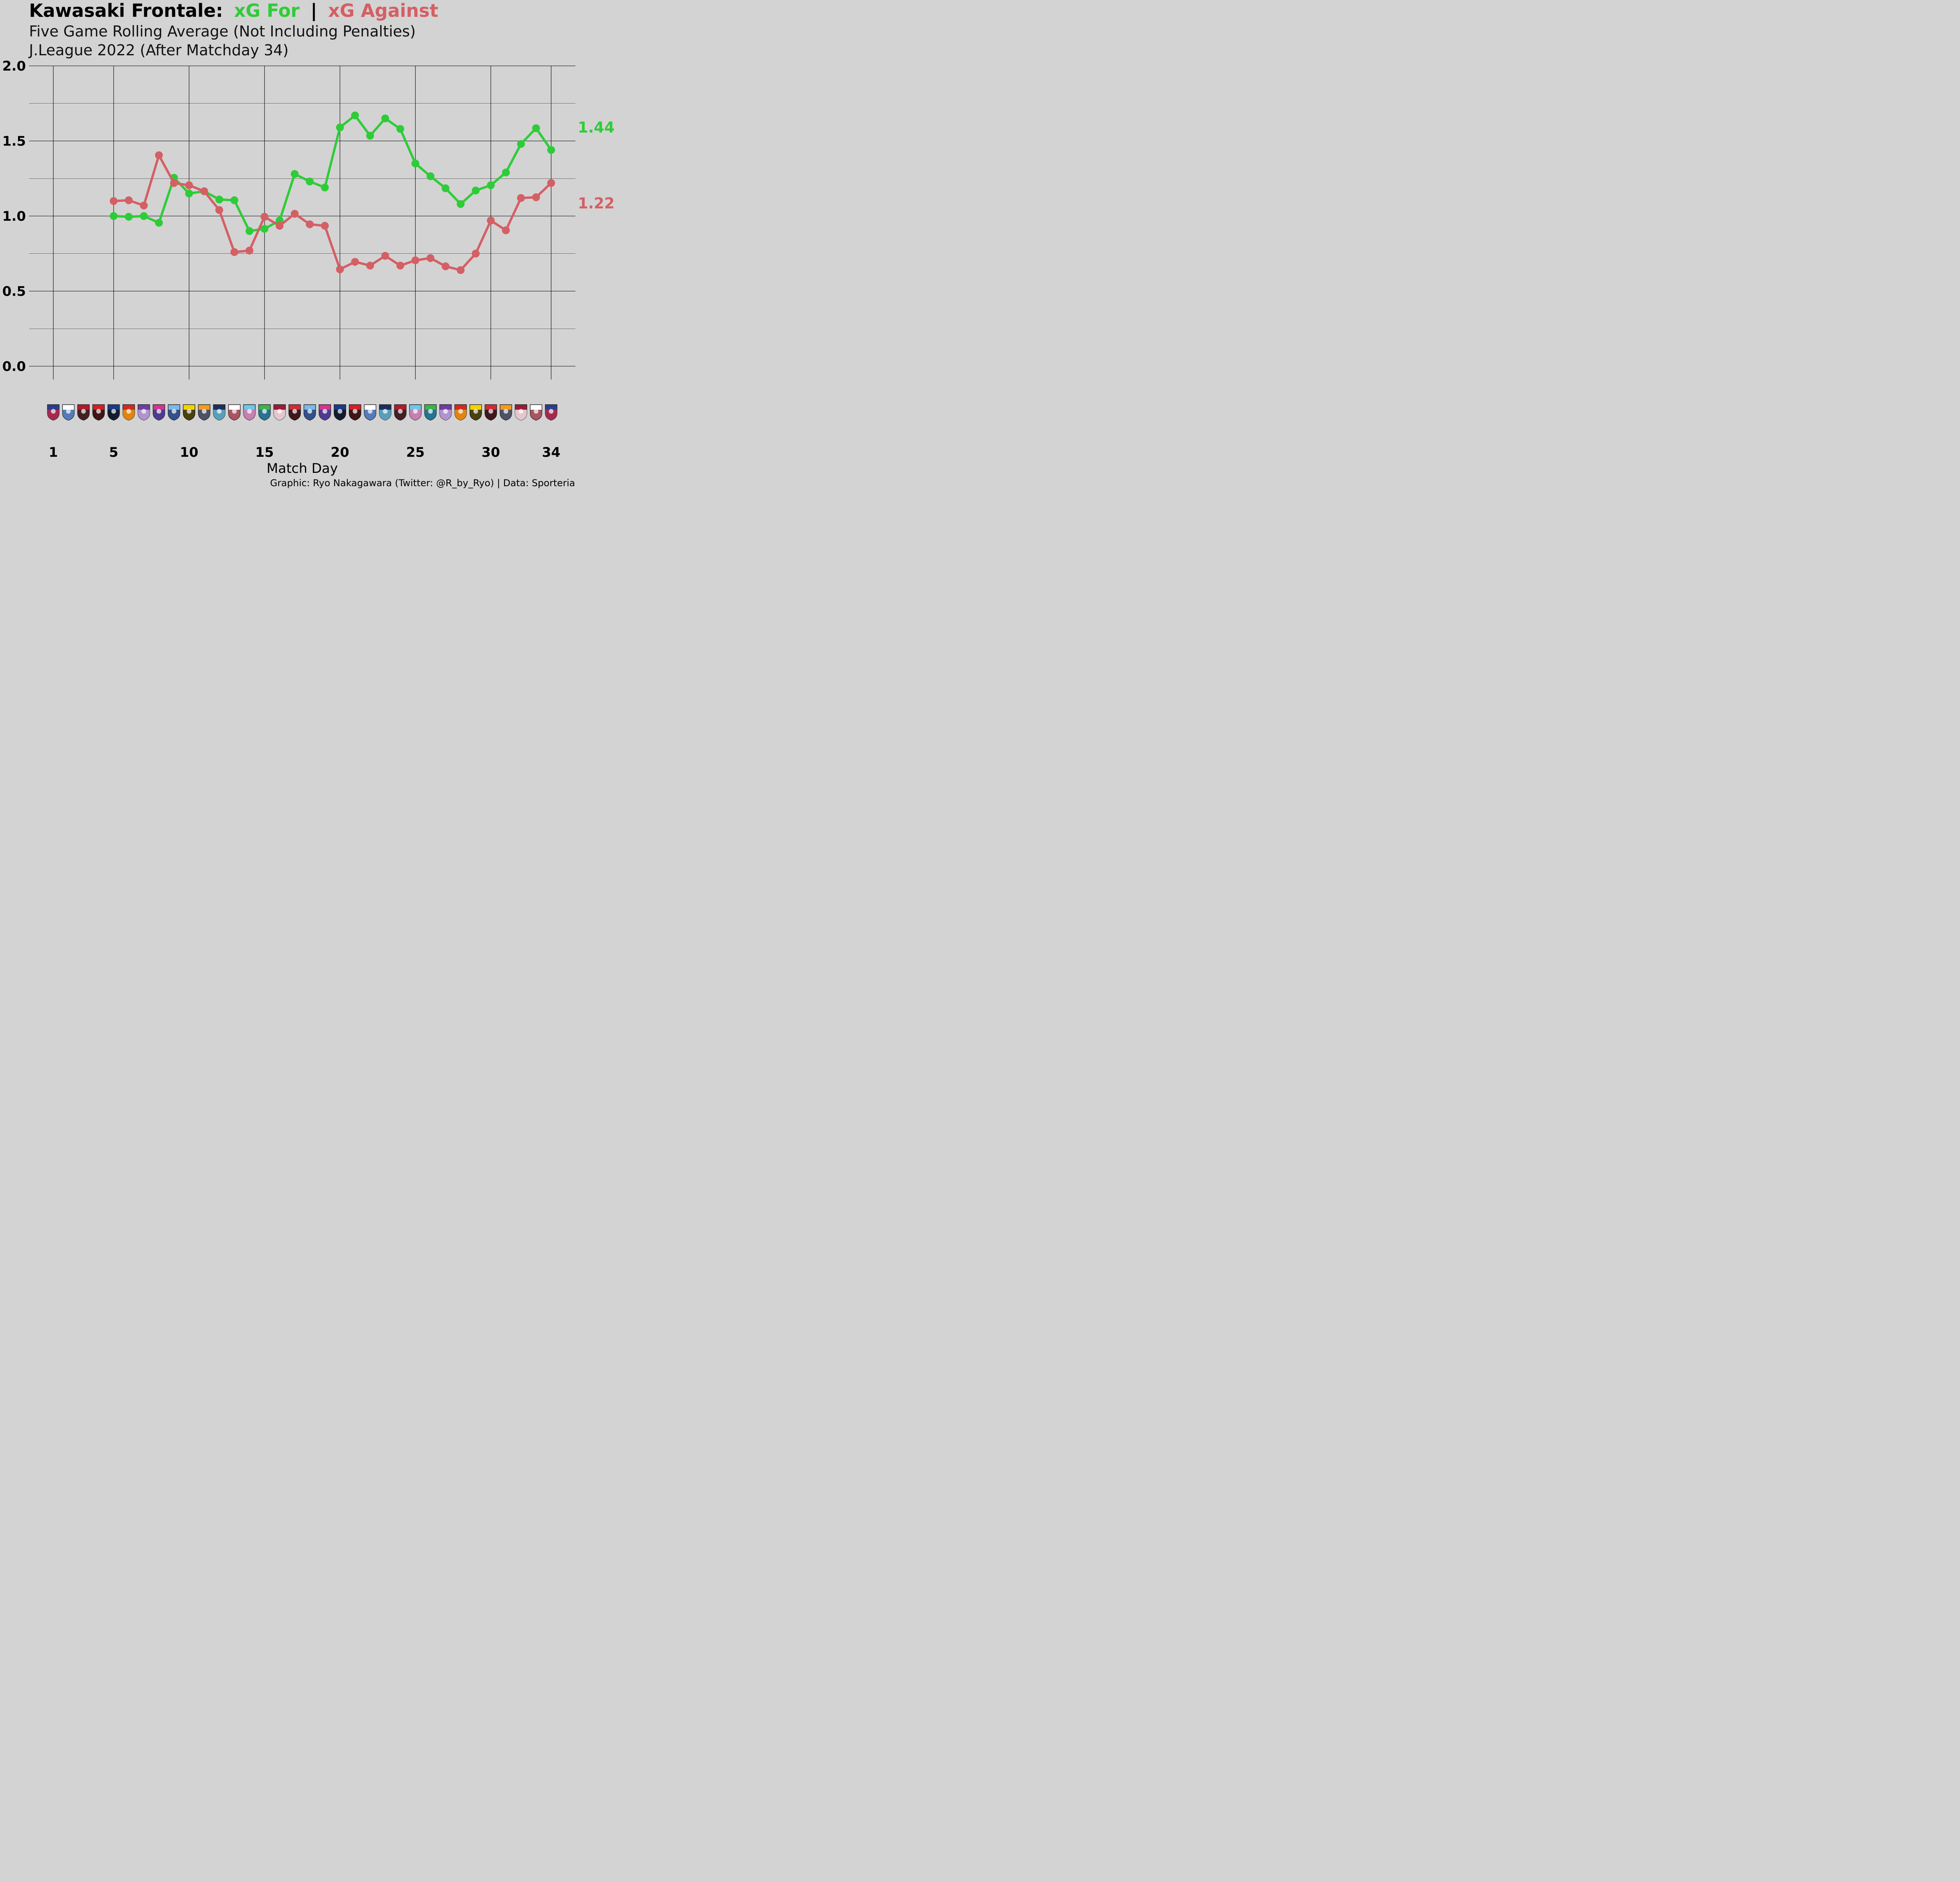 Image resolution: width=1960 pixels, height=1882 pixels. Describe the element at coordinates (267, 10) in the screenshot. I see `title-xg-for: xG For` at that location.